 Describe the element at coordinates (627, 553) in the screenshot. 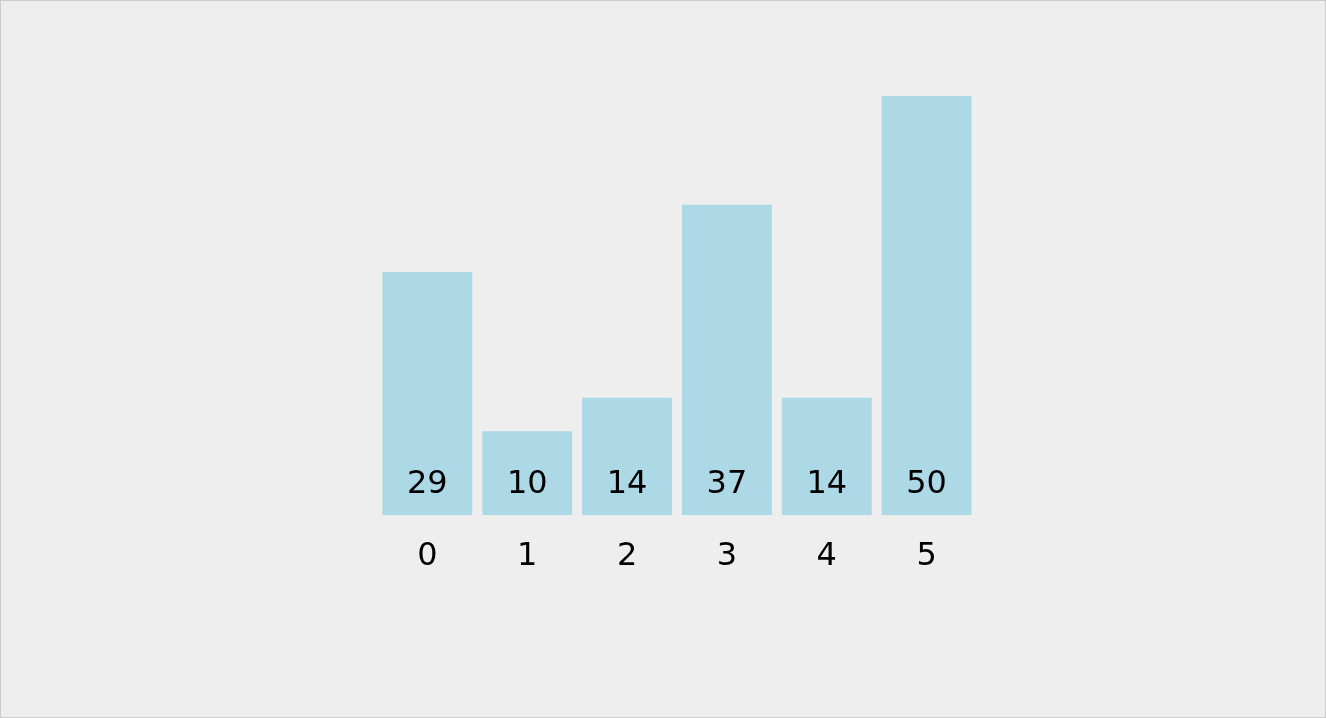

I see `x-tick-label: 2` at that location.